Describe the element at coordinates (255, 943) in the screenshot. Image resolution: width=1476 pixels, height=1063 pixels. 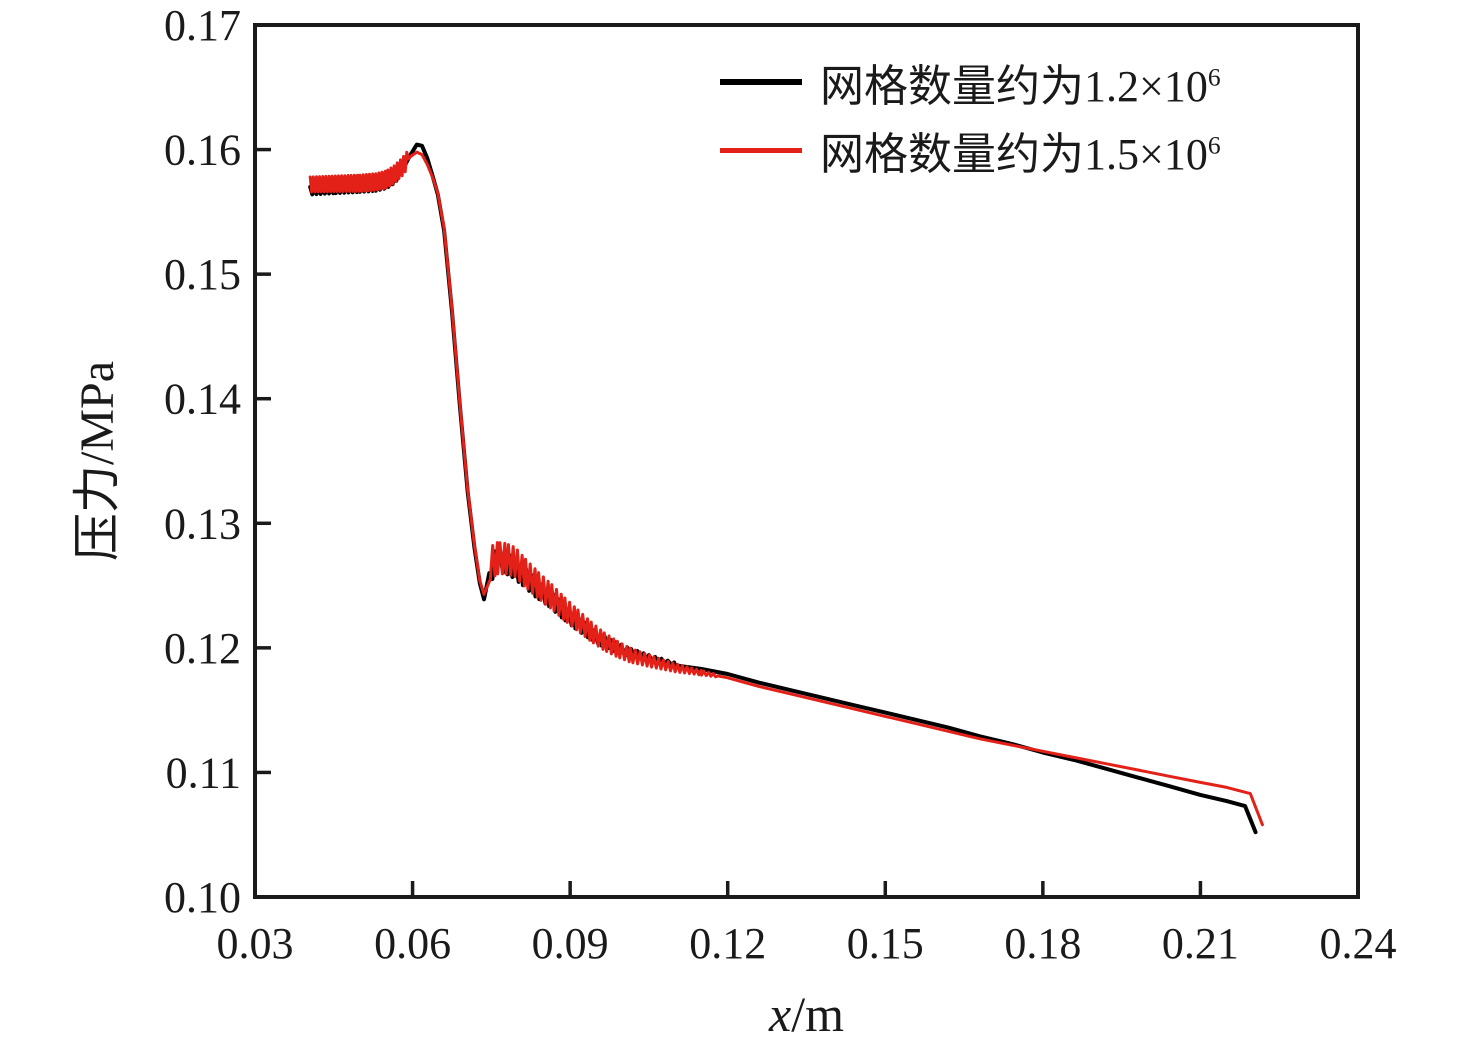
I see `x-tick-label-0.03: 0.03` at that location.